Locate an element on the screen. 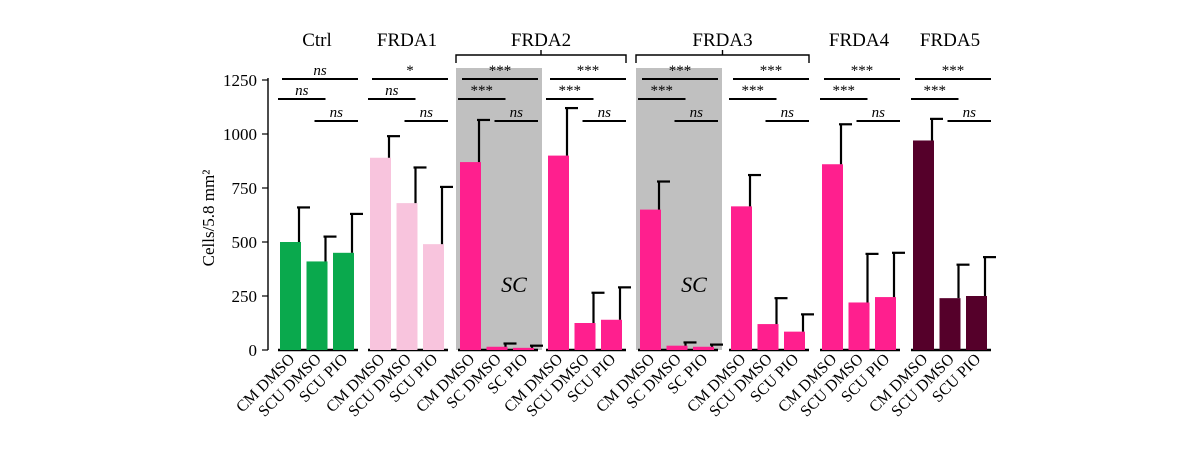 This screenshot has height=463, width=1192. y-tick-label: 500 is located at coordinates (245, 242).